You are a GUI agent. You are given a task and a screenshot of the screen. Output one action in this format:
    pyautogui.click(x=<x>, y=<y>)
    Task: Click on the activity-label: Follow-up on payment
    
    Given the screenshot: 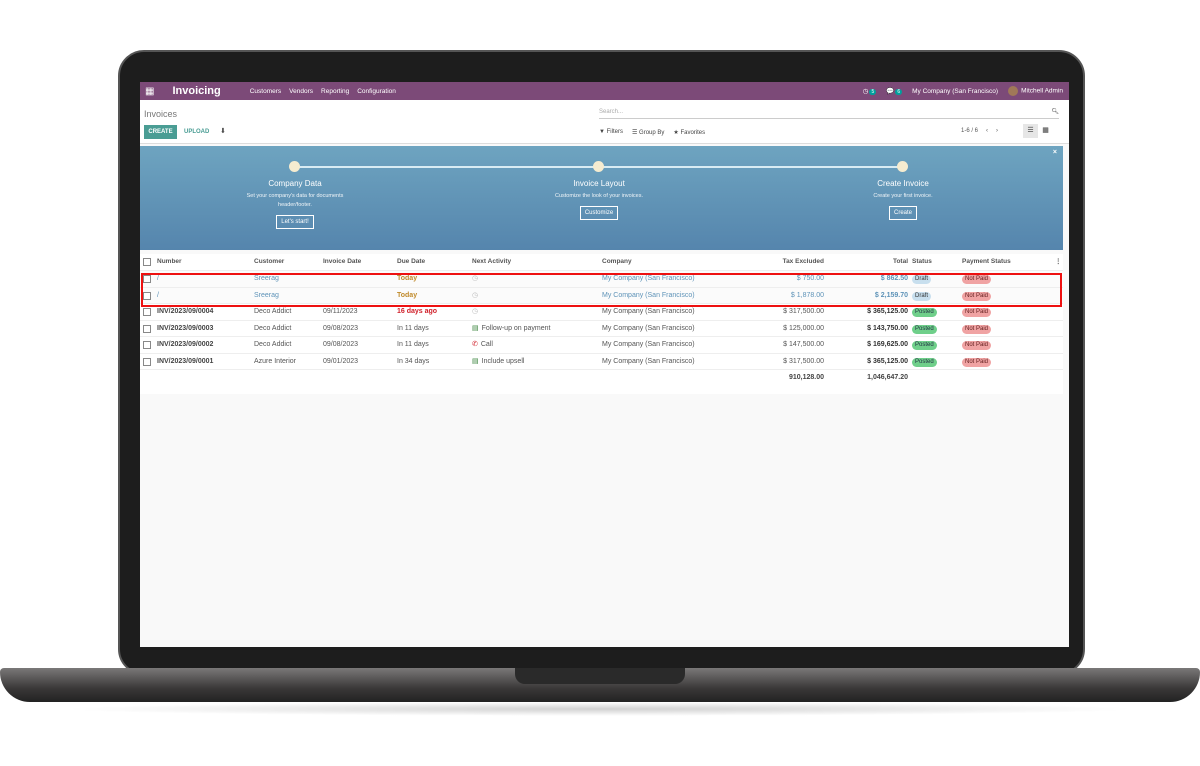 What is the action you would take?
    pyautogui.click(x=516, y=328)
    